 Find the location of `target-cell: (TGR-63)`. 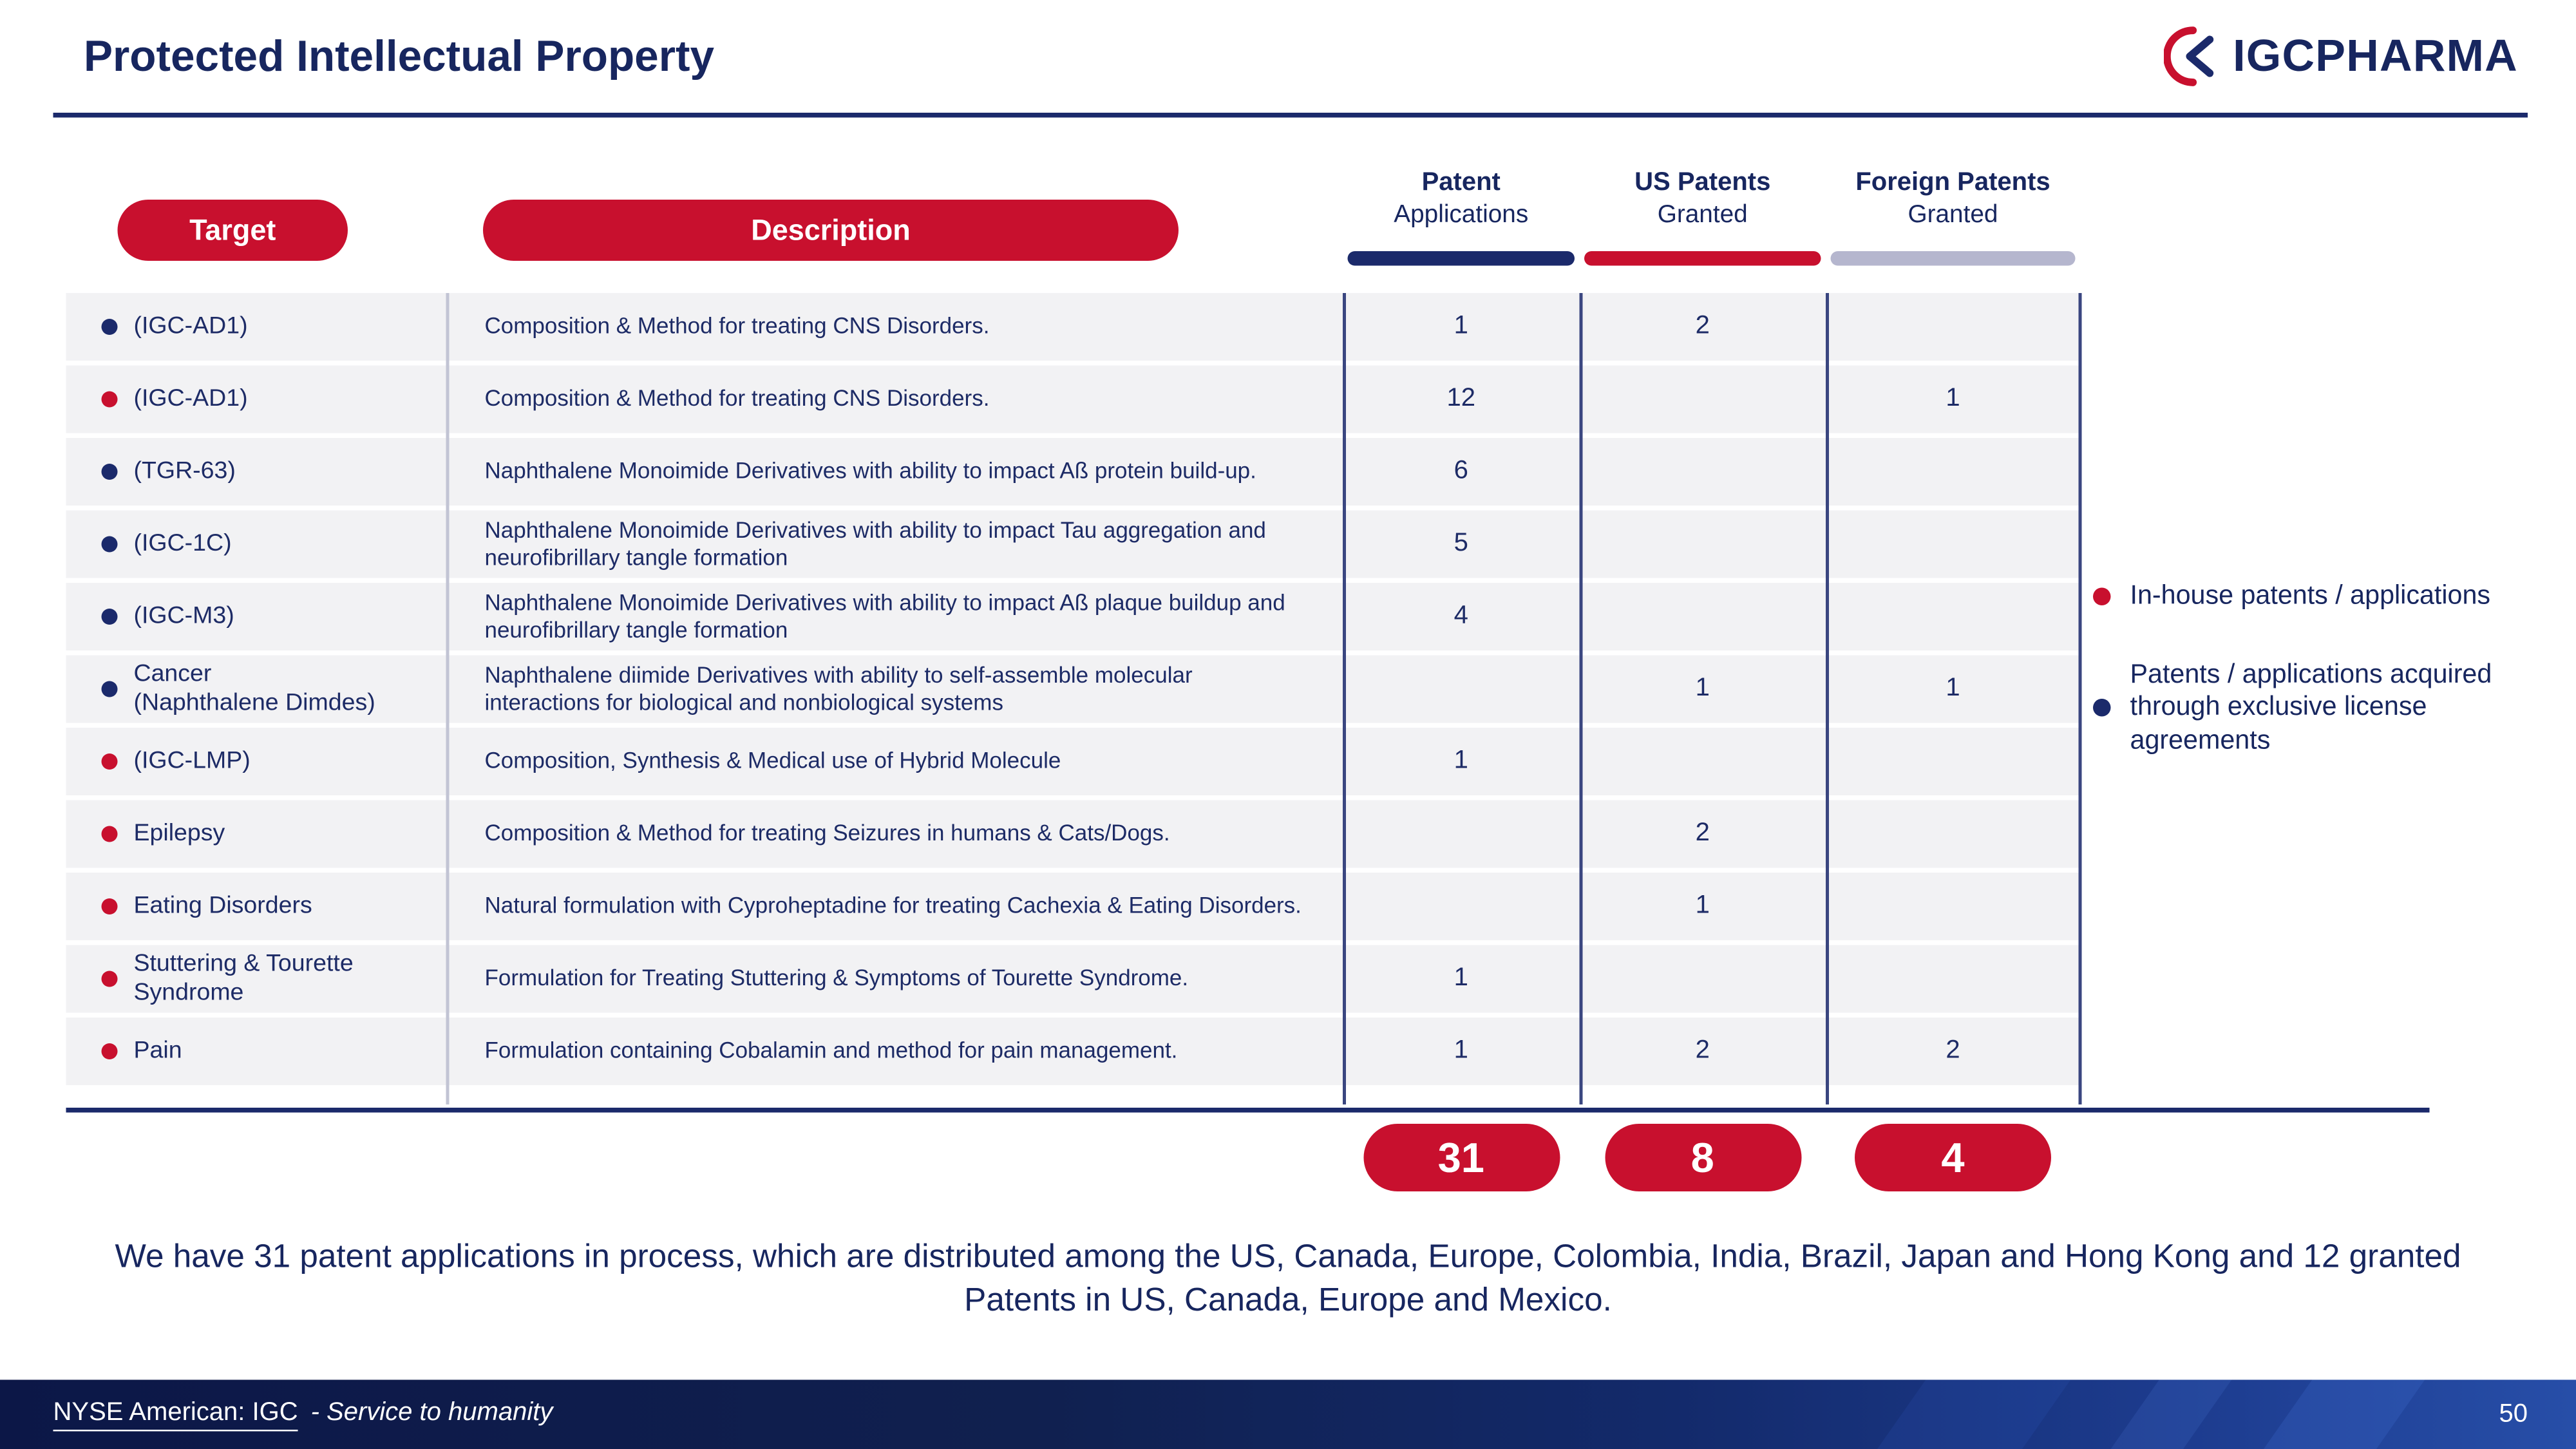

target-cell: (TGR-63) is located at coordinates (256, 472).